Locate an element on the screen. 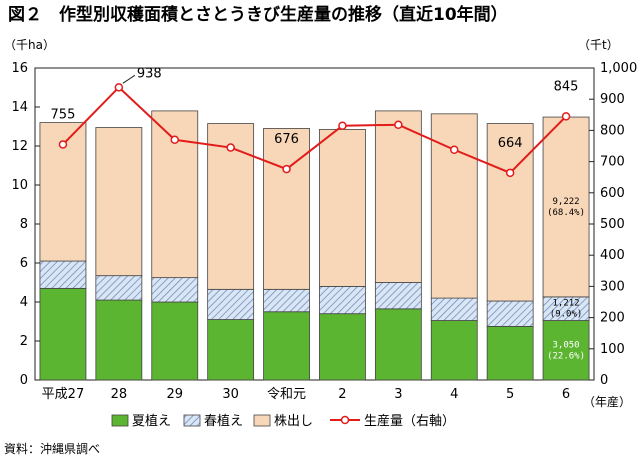  category-label: 4 is located at coordinates (454, 394).